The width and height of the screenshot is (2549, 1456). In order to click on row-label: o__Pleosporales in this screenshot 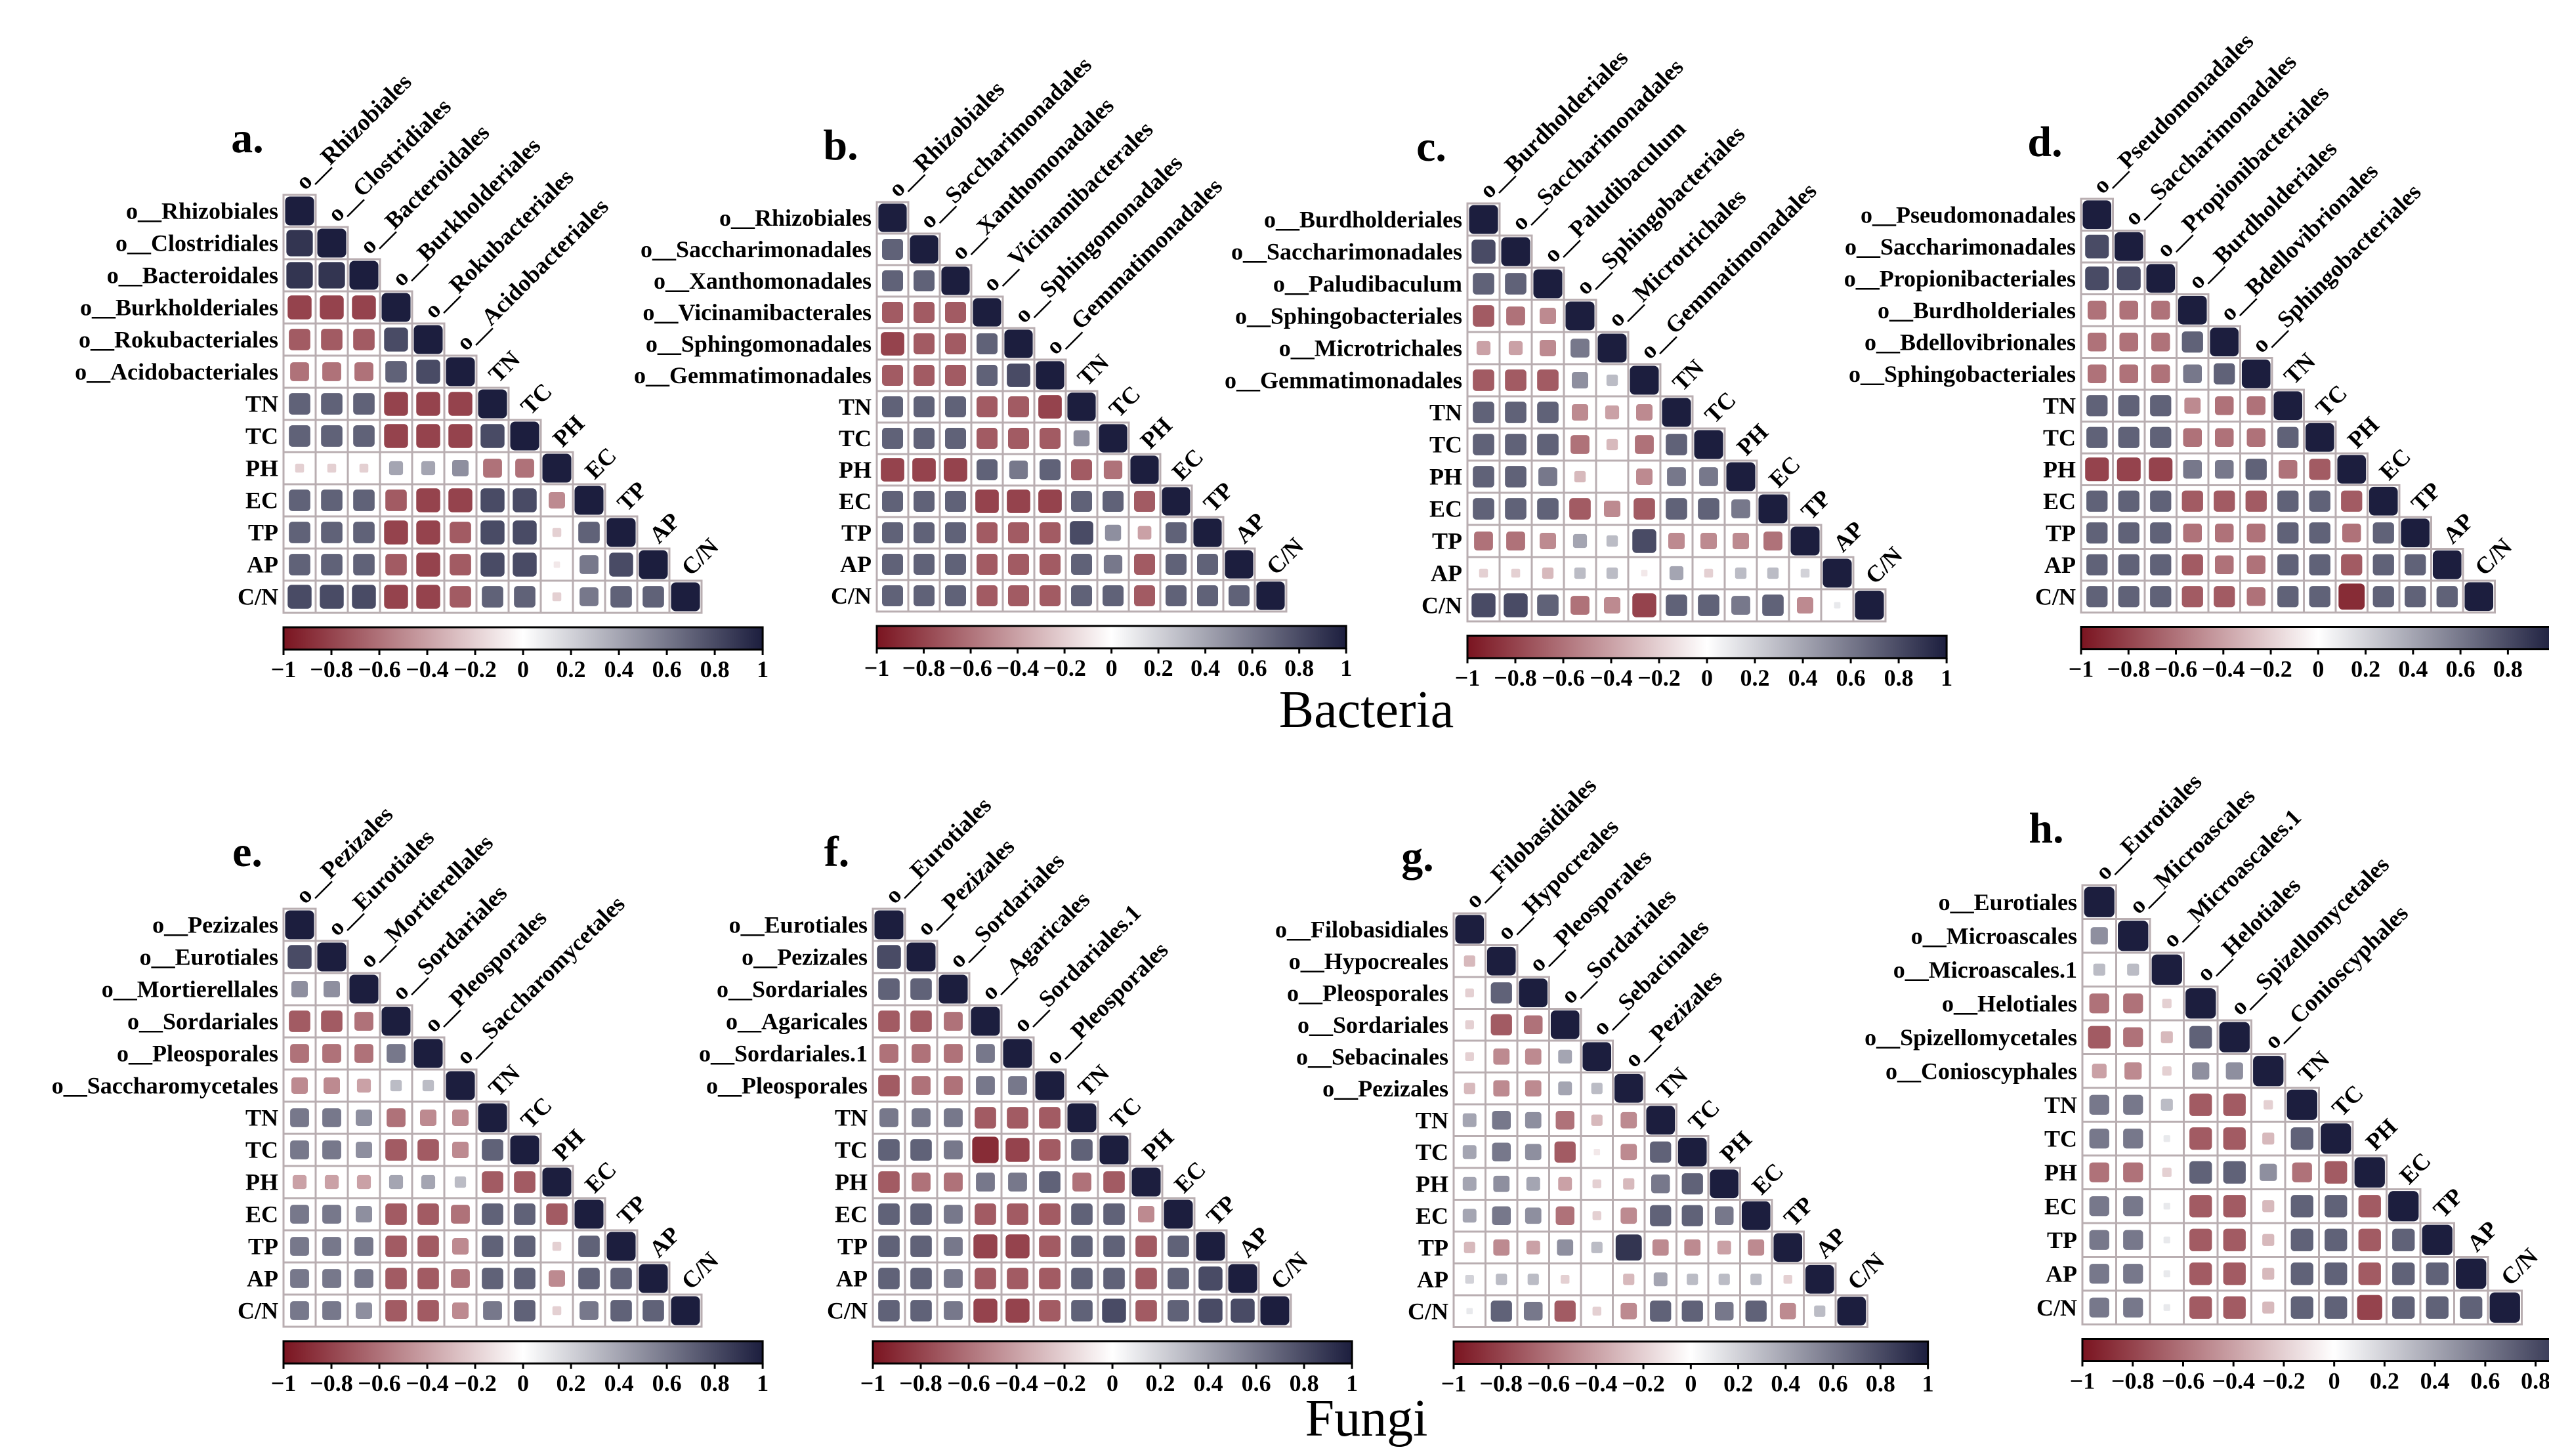, I will do `click(1367, 993)`.